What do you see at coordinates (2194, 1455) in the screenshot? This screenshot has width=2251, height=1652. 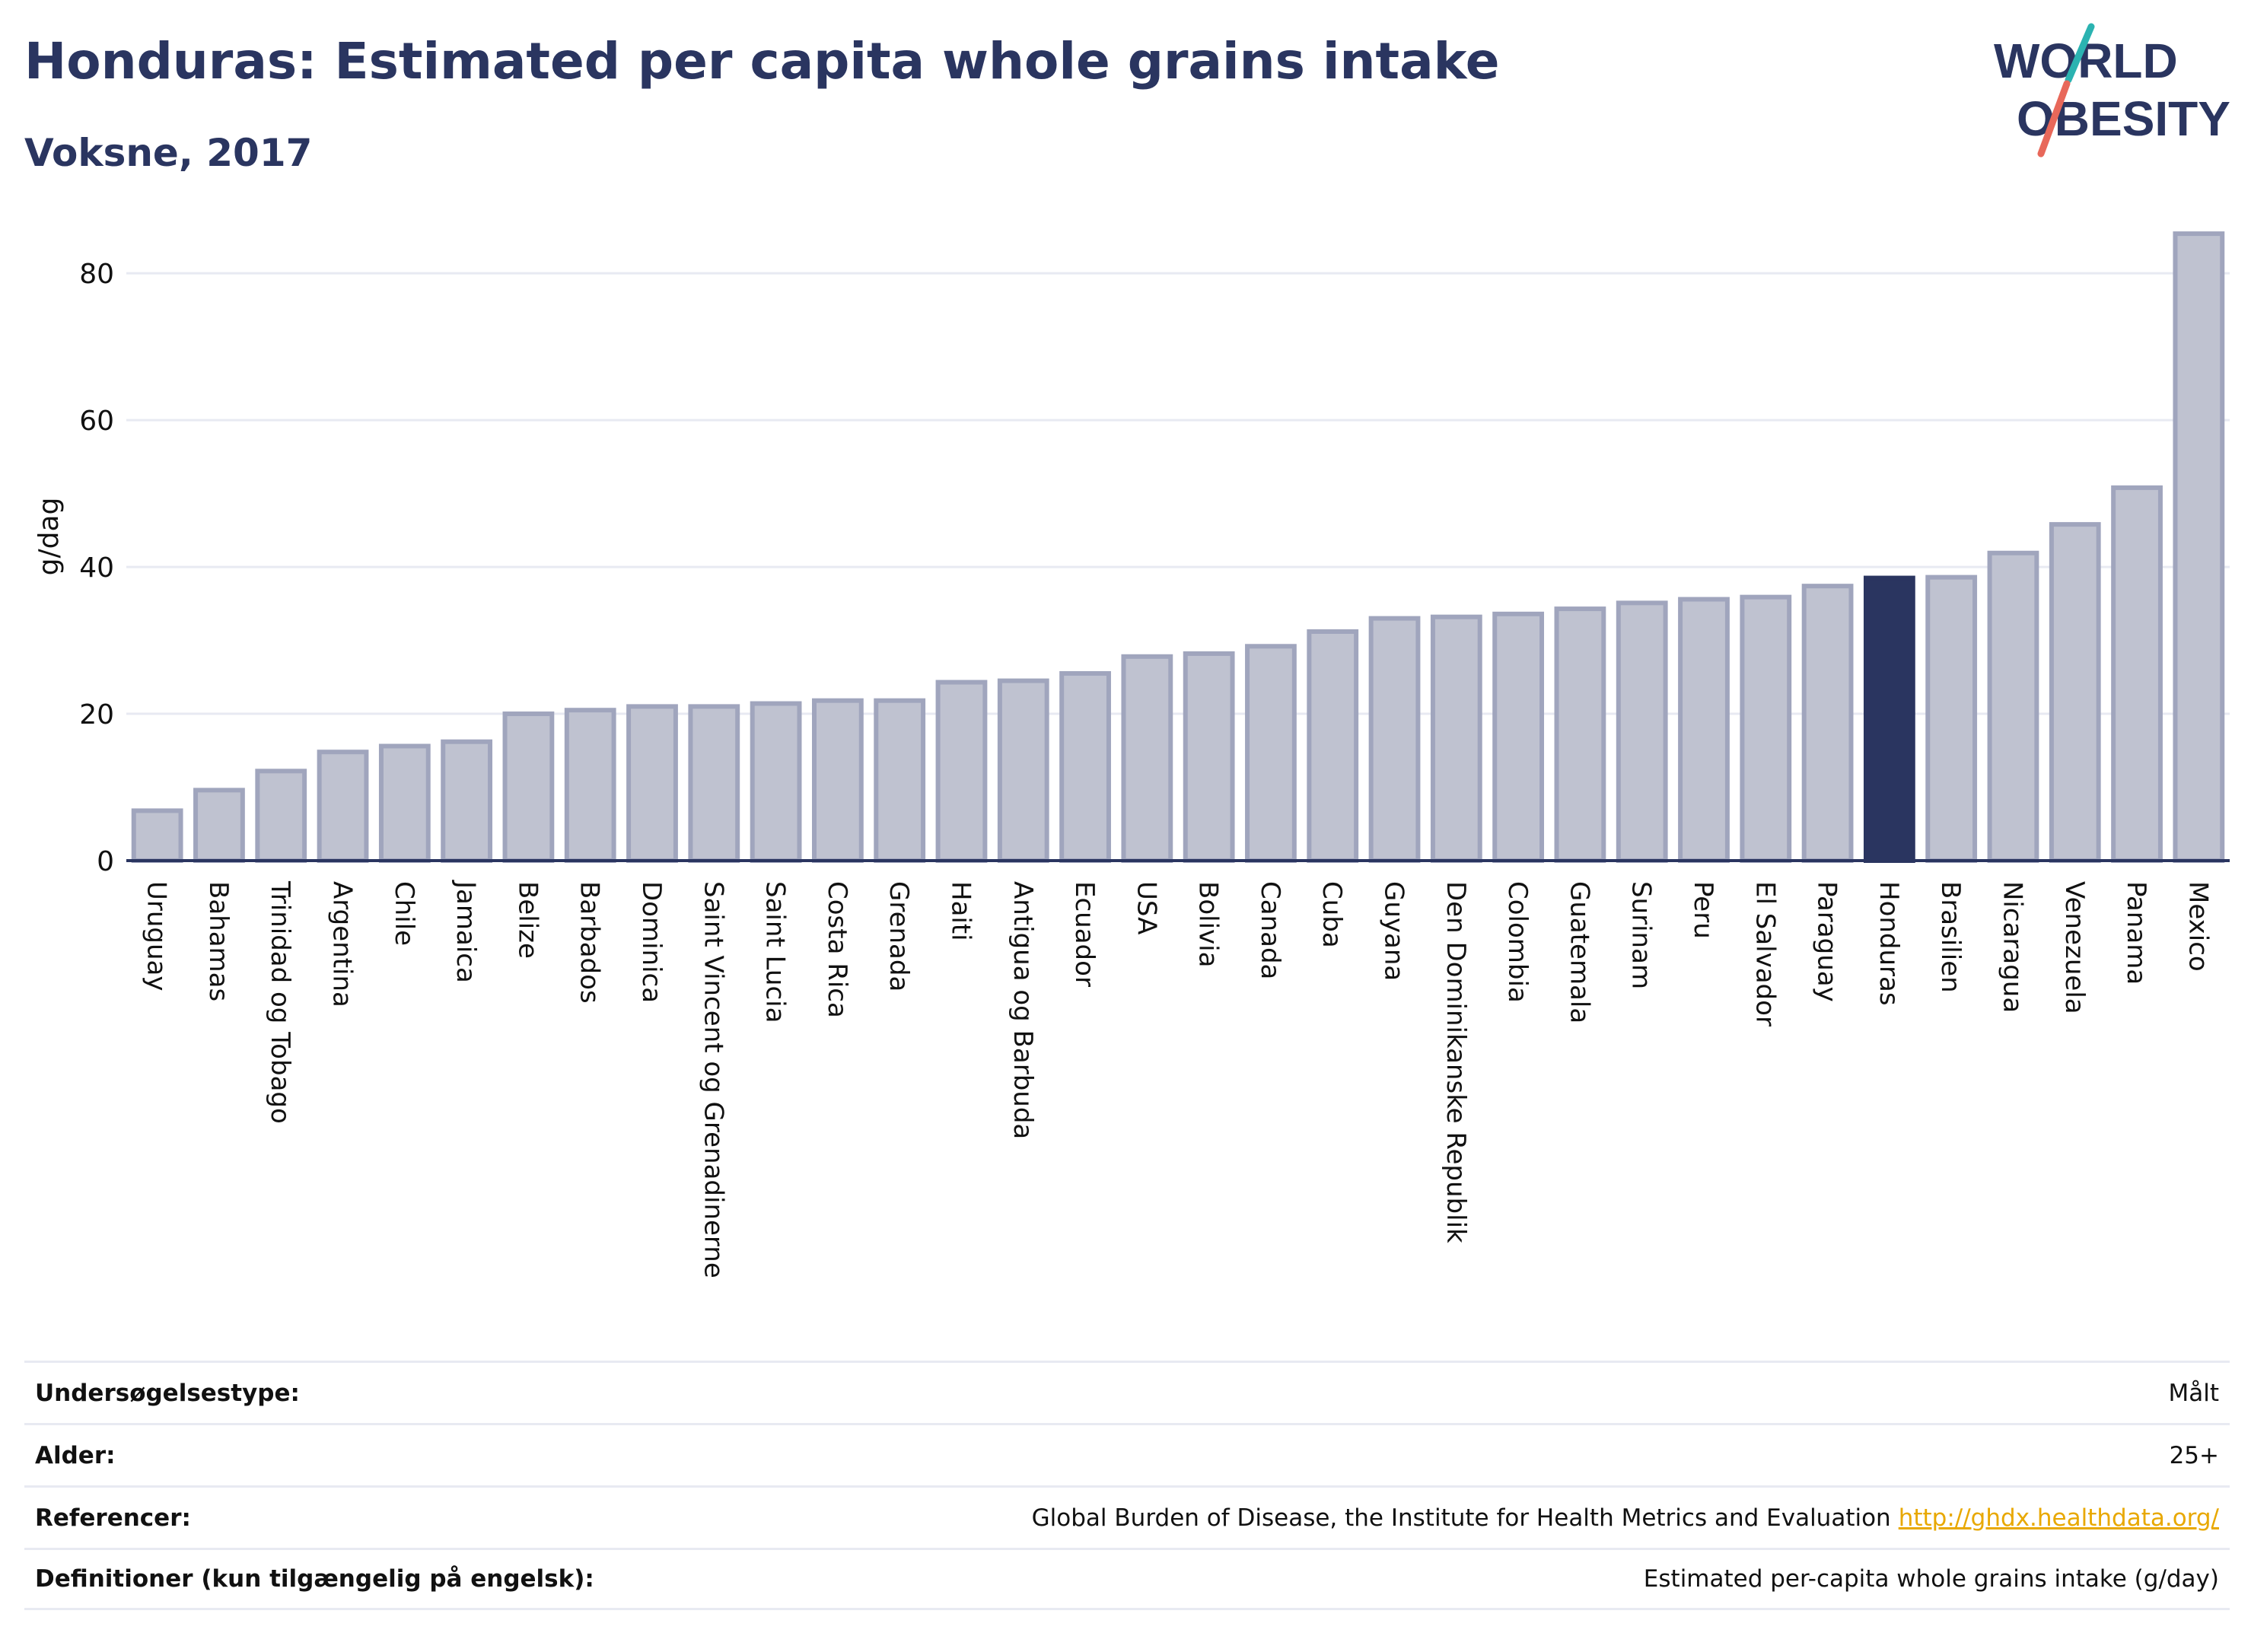 I see `info-value: 25+` at bounding box center [2194, 1455].